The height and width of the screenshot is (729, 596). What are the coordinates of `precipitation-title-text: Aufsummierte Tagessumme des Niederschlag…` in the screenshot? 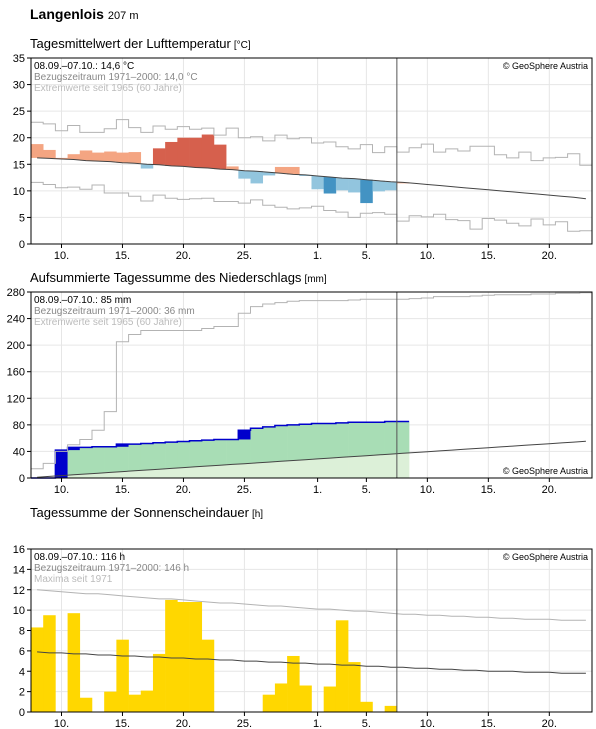 It's located at (166, 277).